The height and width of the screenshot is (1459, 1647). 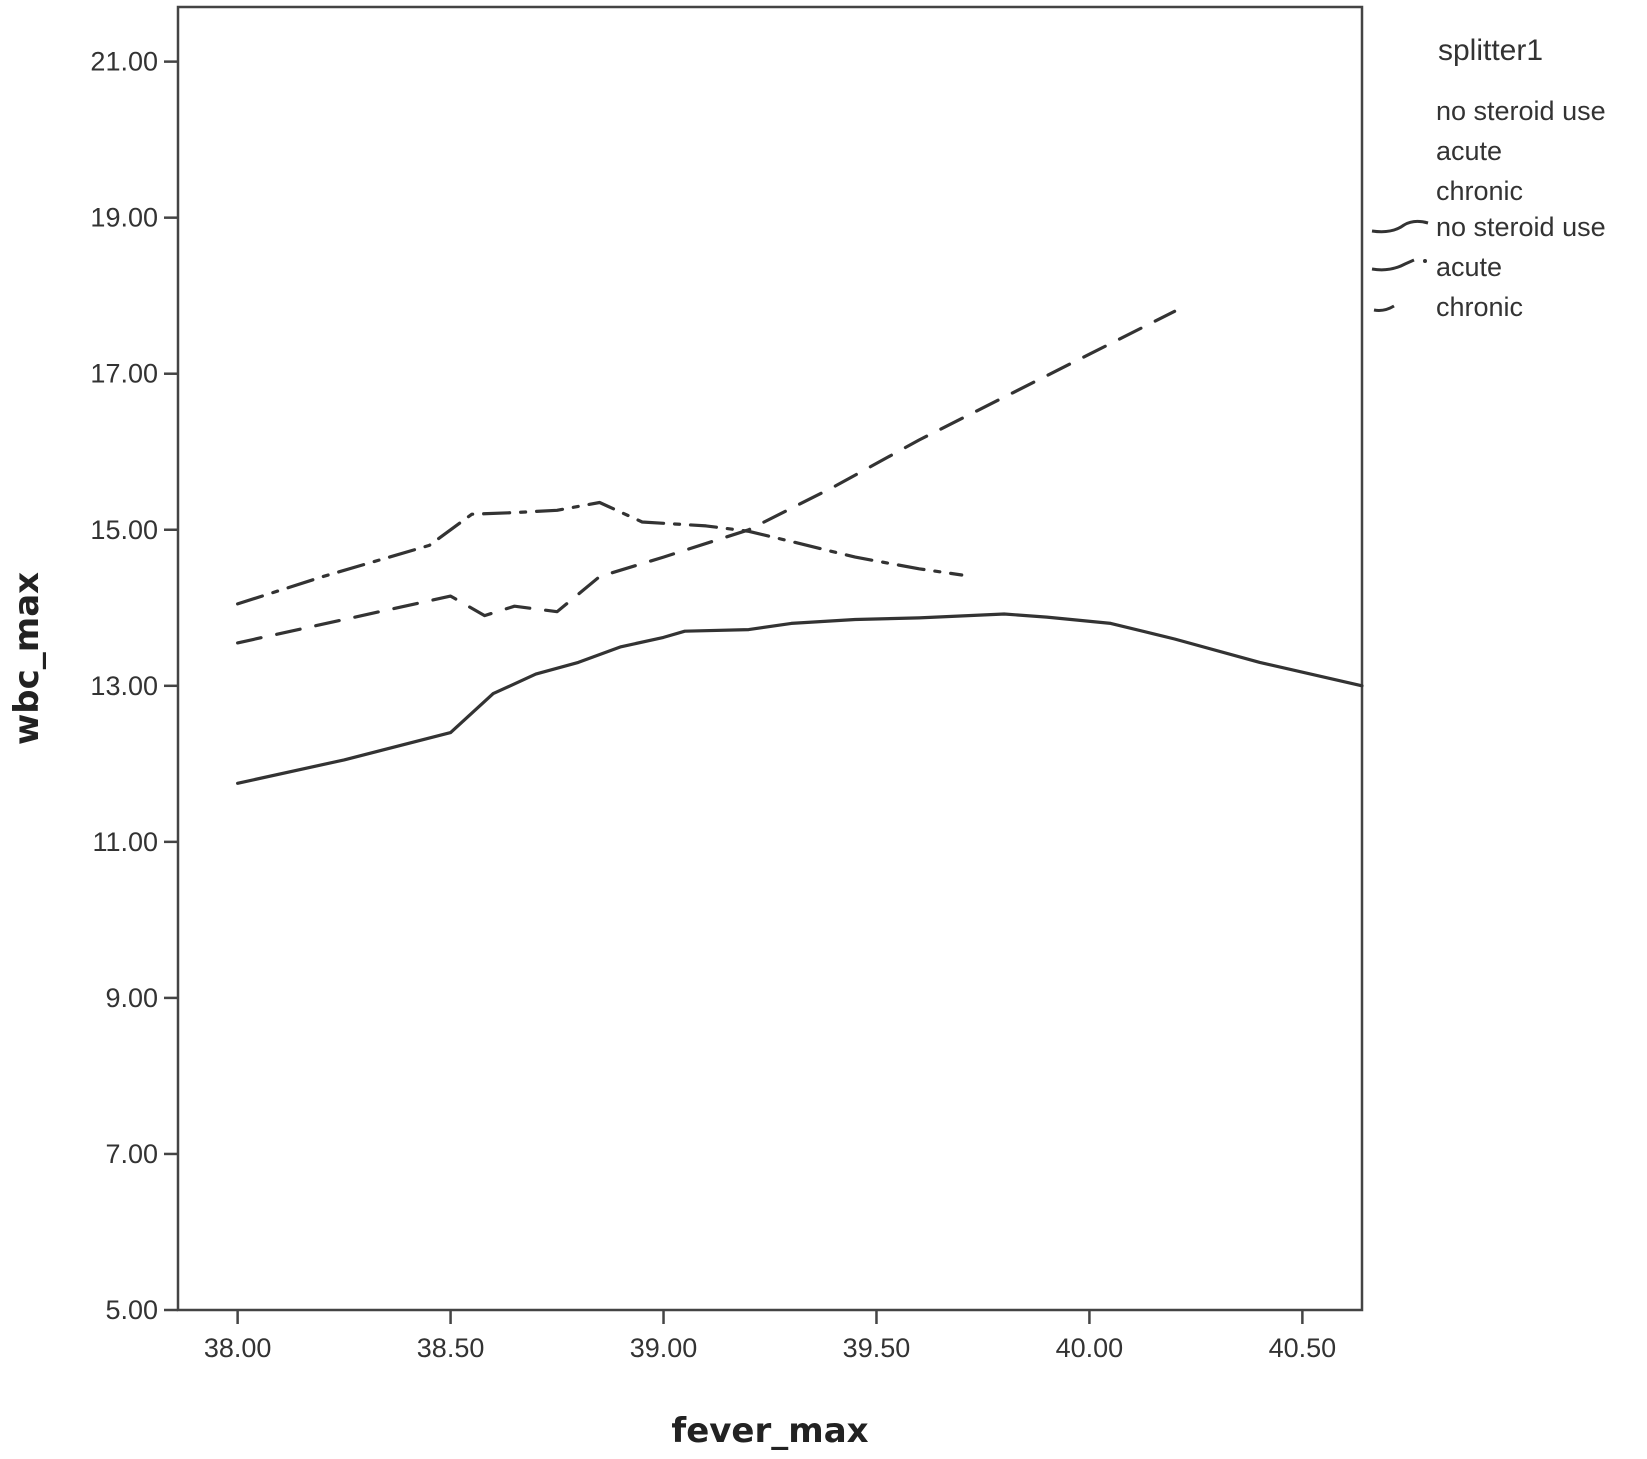 What do you see at coordinates (1490, 50) in the screenshot?
I see `legend-title: splitter1` at bounding box center [1490, 50].